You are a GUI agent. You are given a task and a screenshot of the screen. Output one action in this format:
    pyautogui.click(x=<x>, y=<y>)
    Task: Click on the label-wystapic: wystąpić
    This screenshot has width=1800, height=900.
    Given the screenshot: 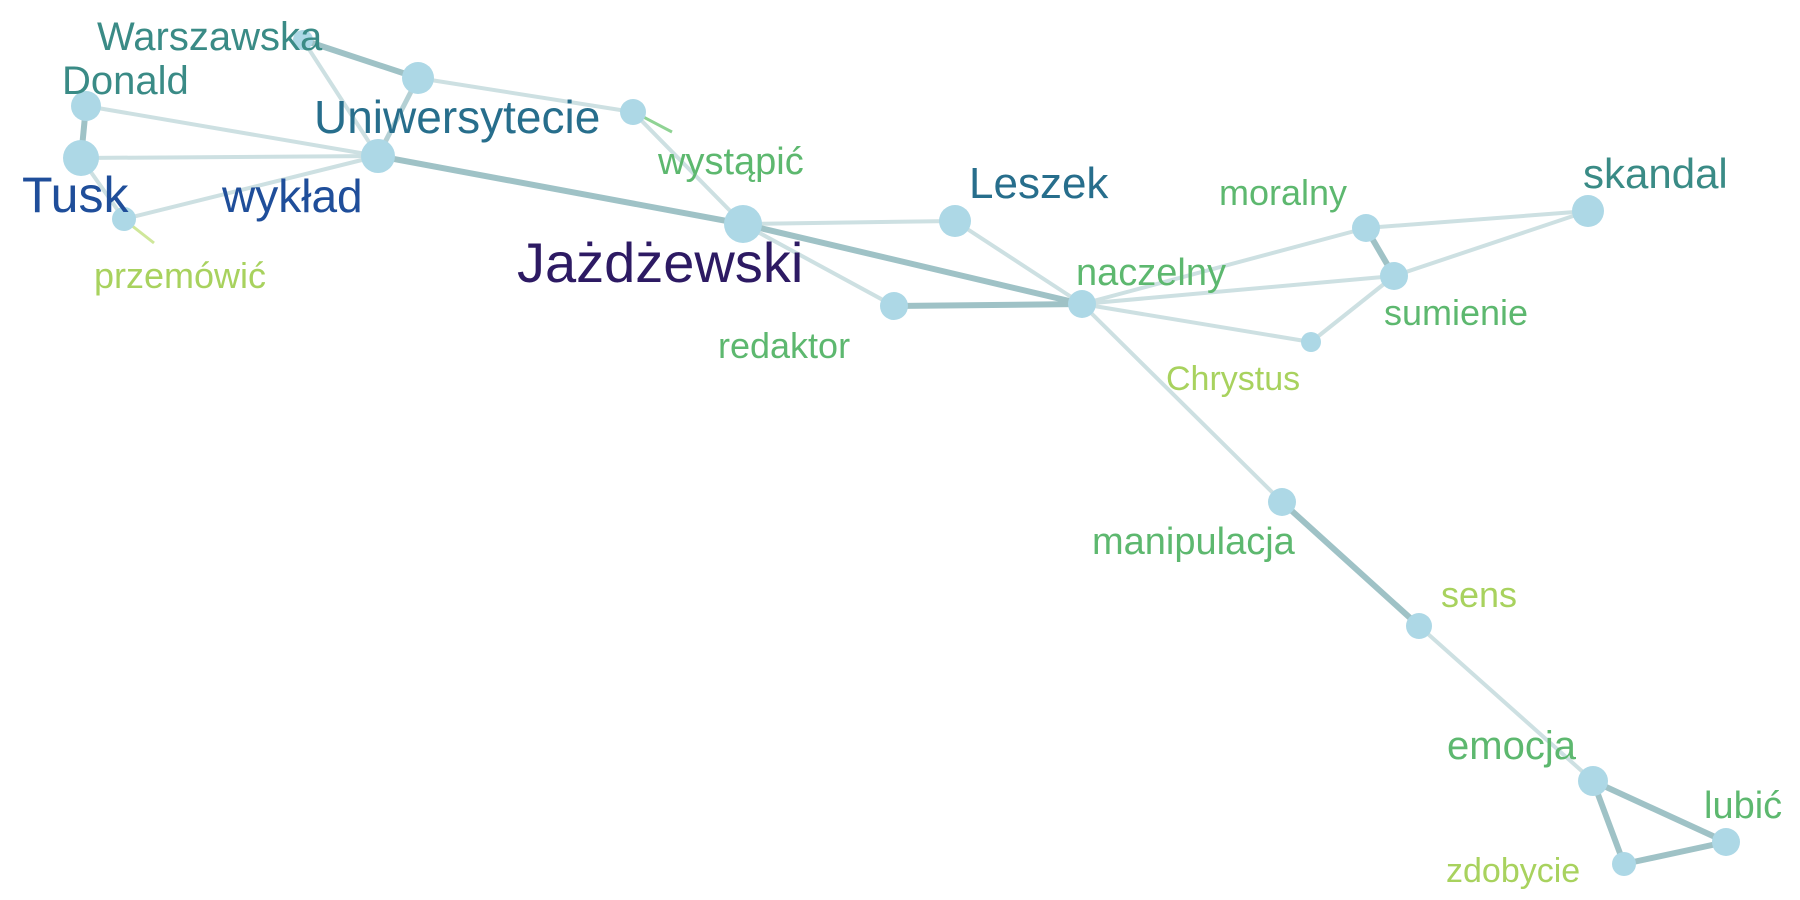 What is the action you would take?
    pyautogui.click(x=730, y=162)
    